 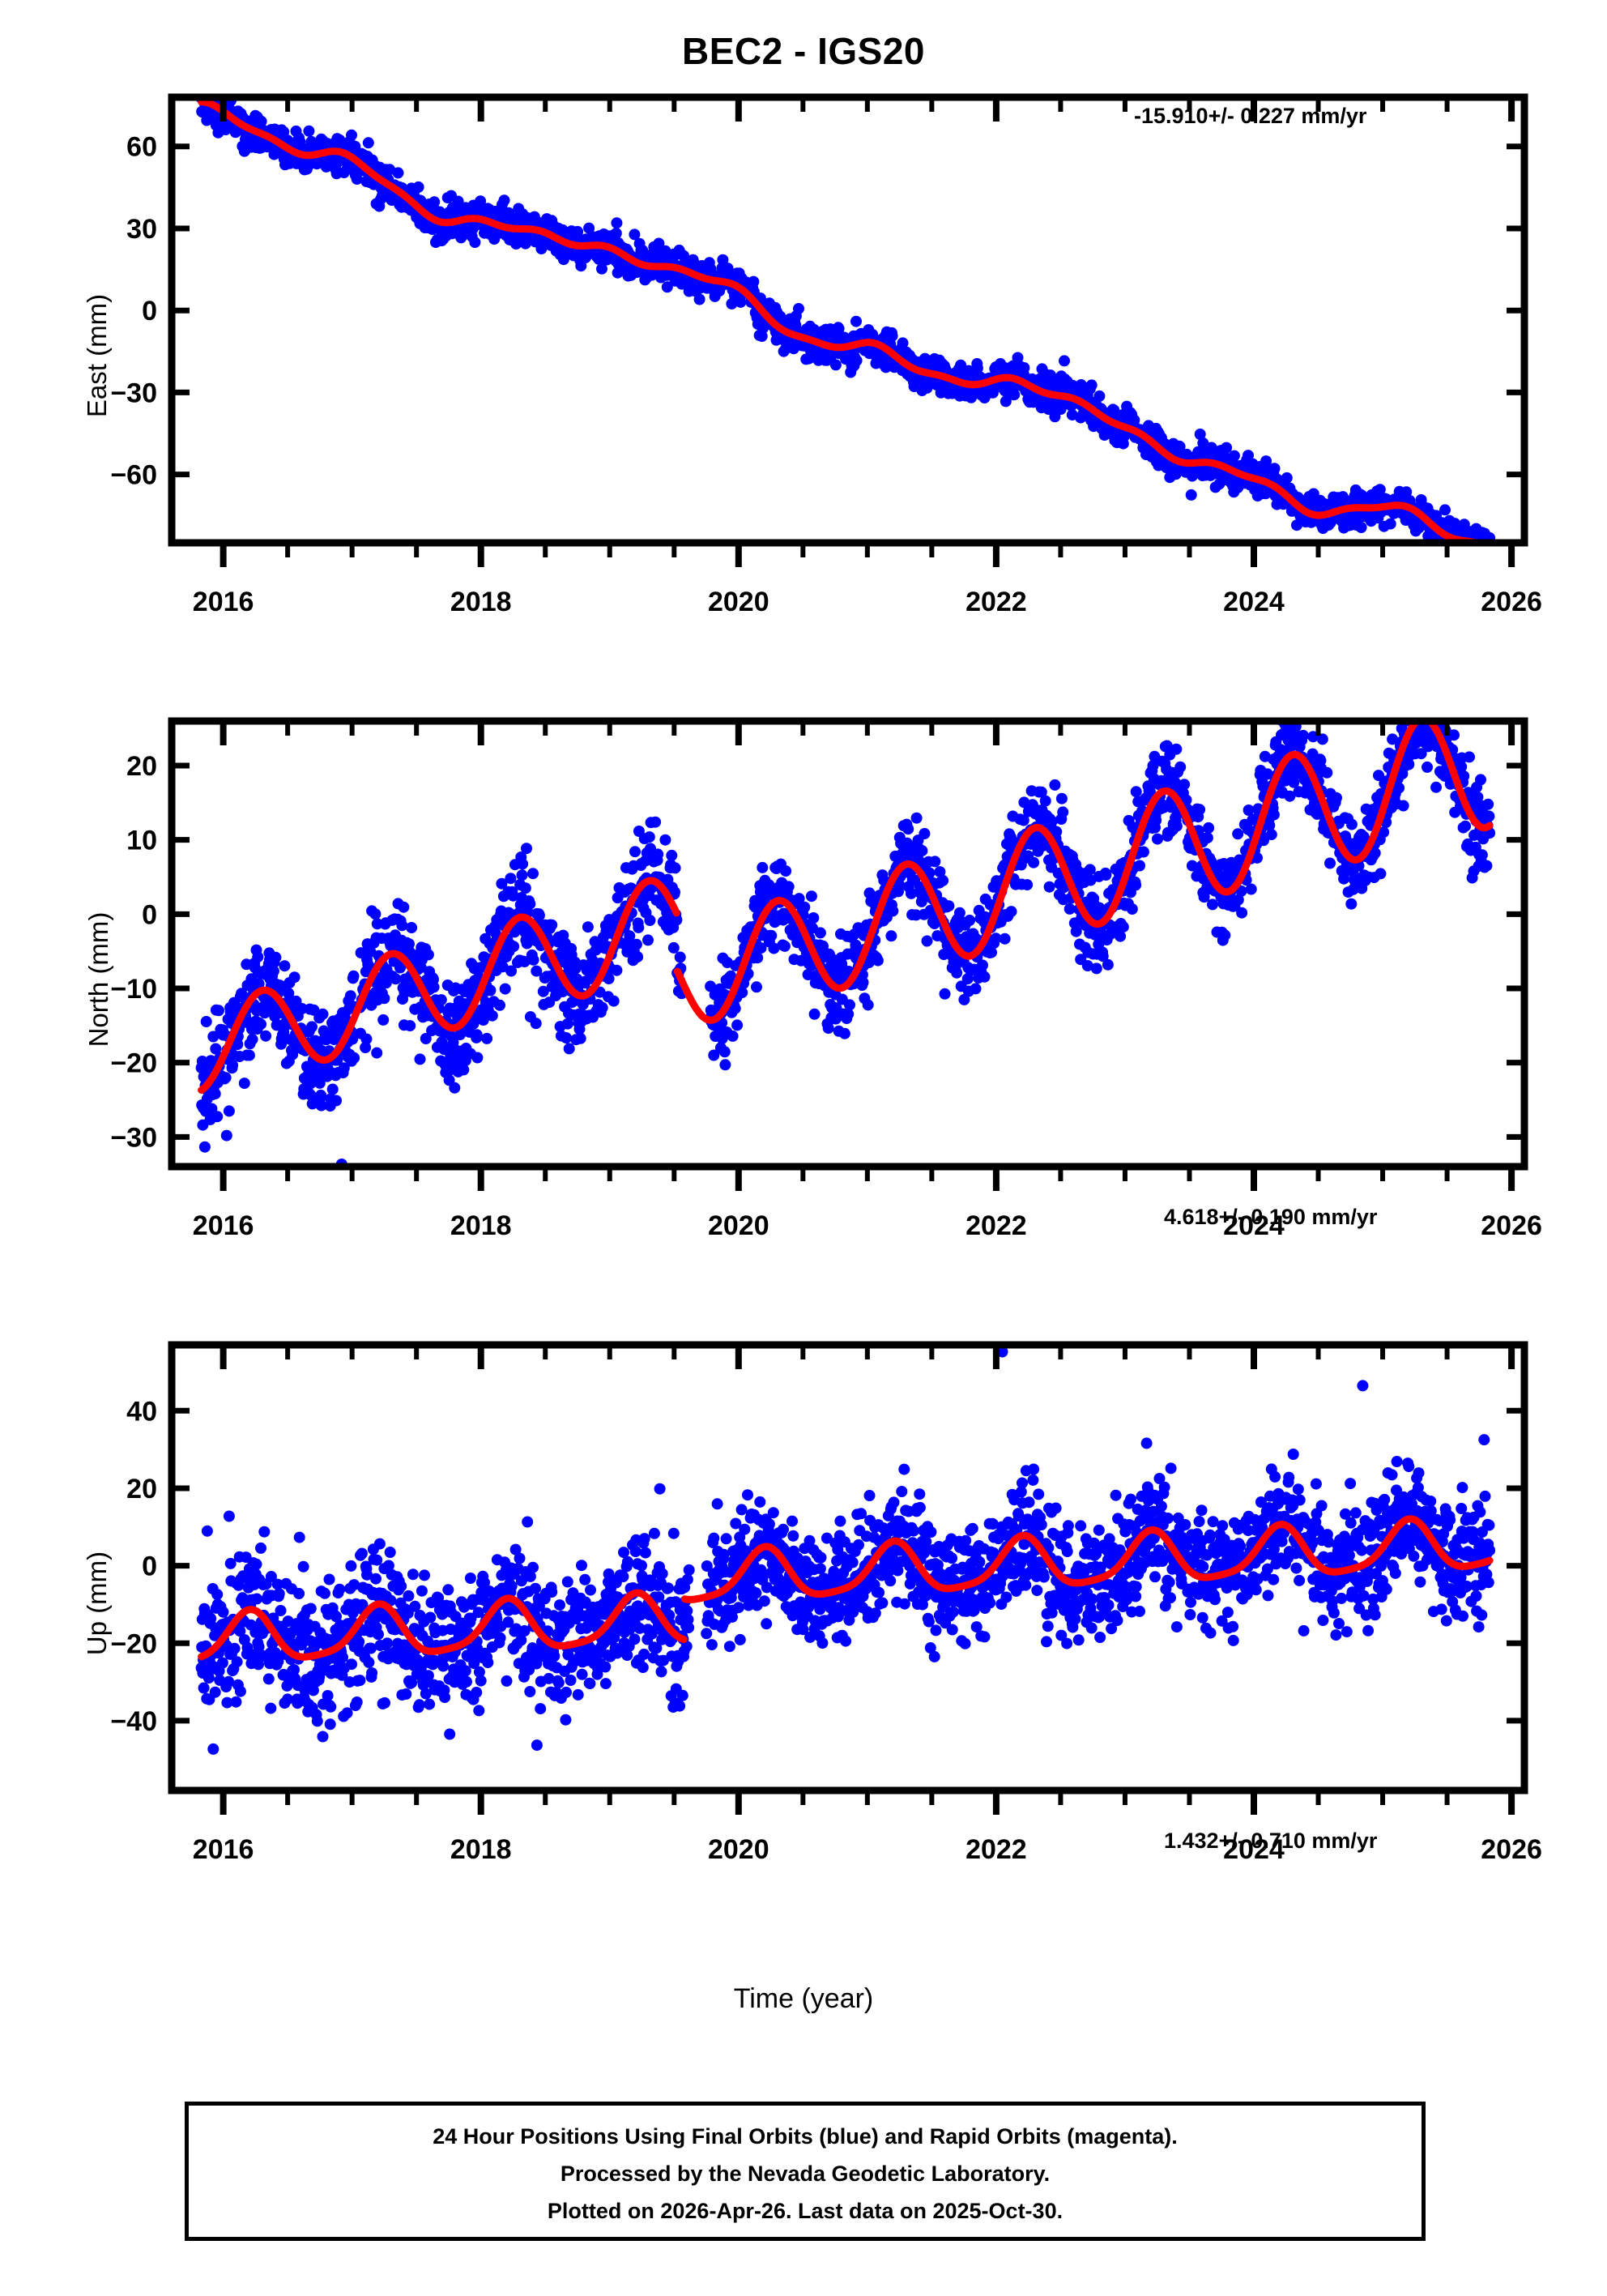 I want to click on up-y-tick-label: −20, so click(x=133, y=1643).